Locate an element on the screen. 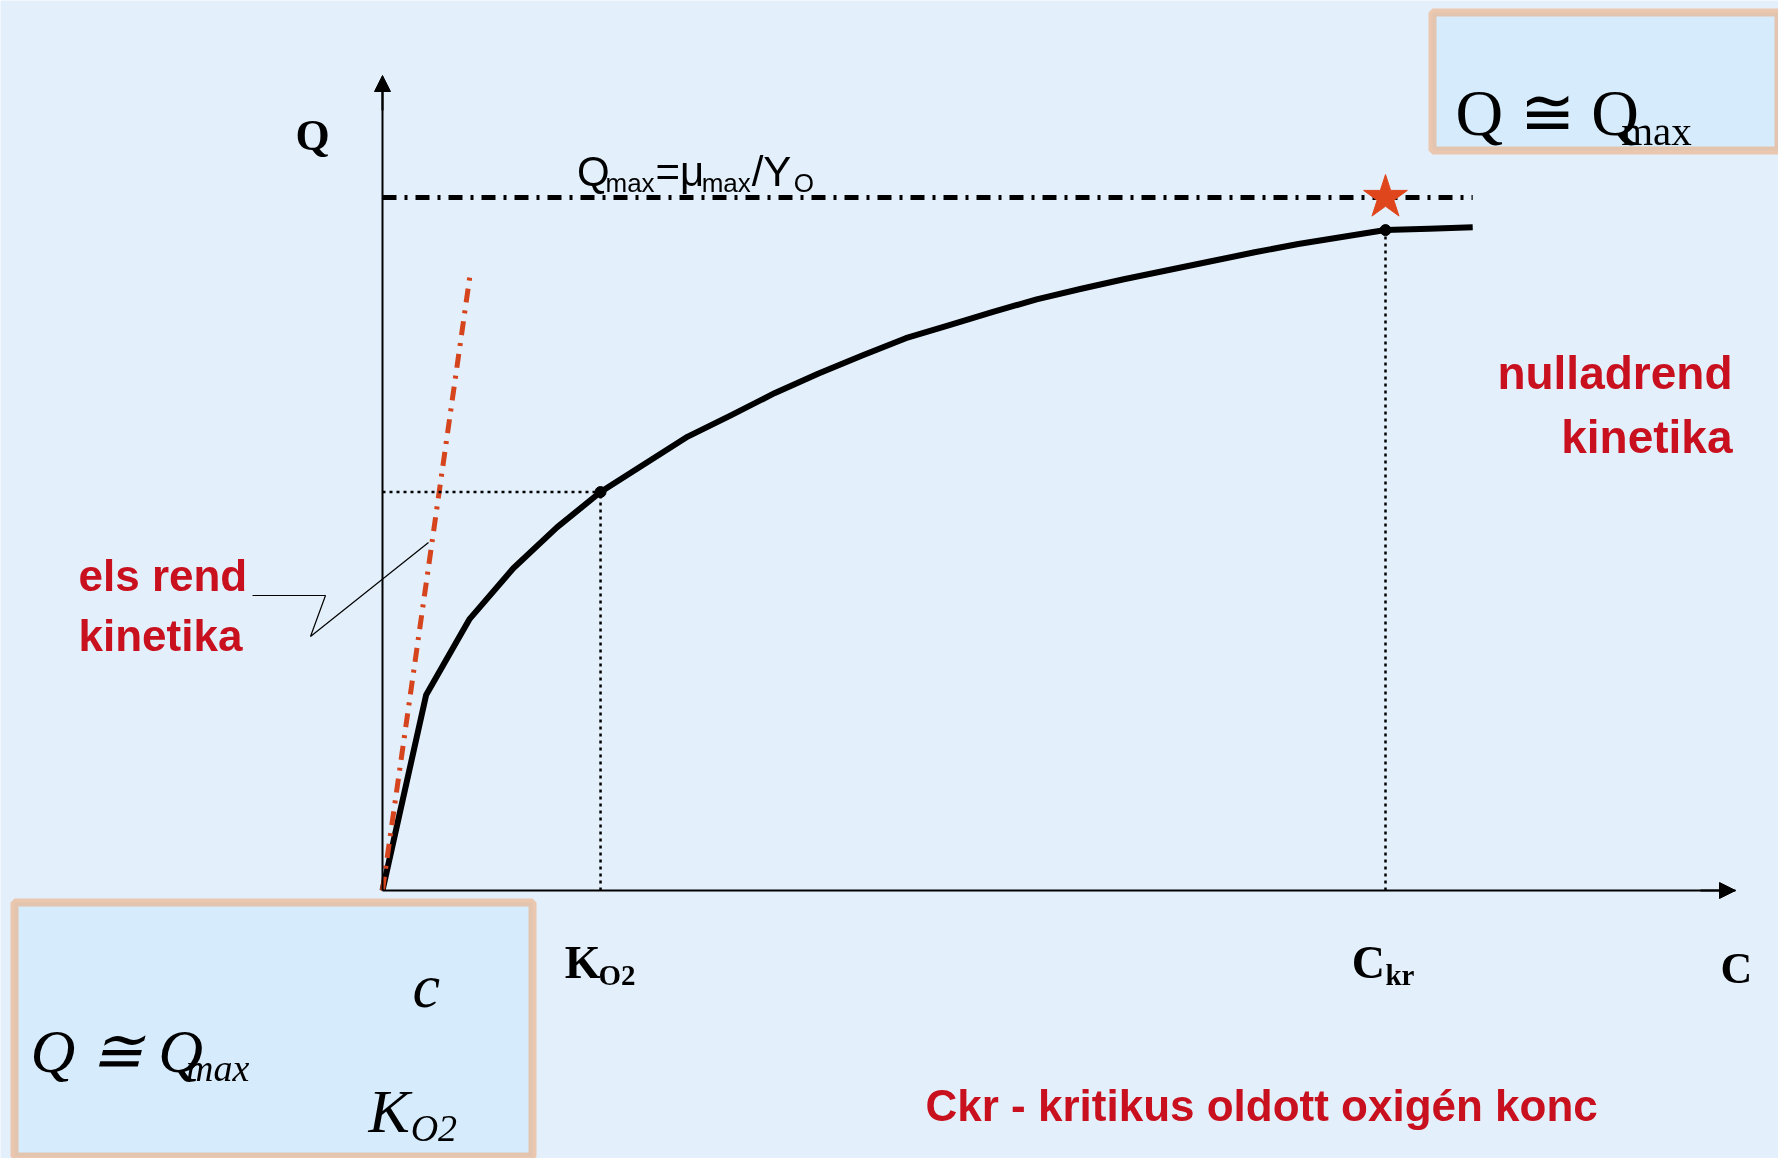 Image resolution: width=1784 pixels, height=1163 pixels. text: Ckr - kritikus oldott oxigén konc is located at coordinates (1261, 1105).